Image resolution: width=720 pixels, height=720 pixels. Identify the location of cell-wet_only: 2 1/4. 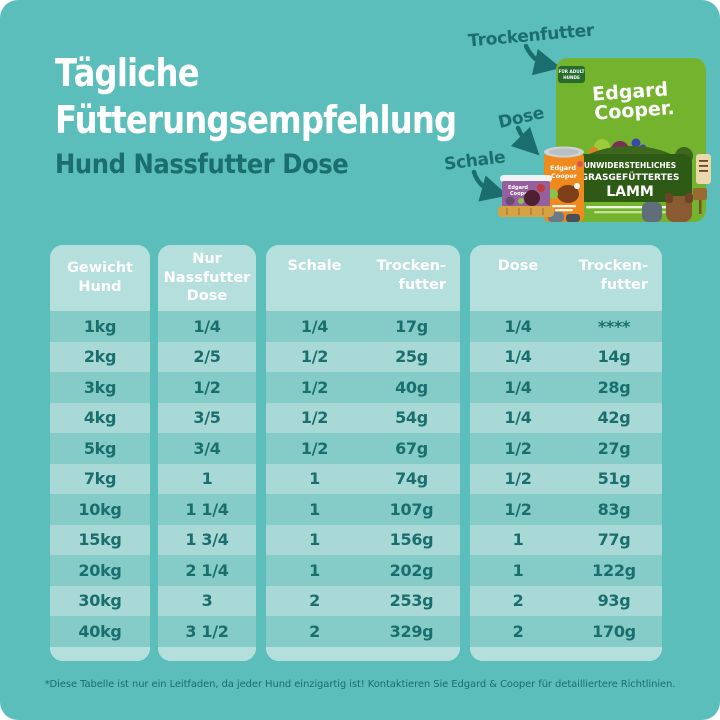
(207, 570).